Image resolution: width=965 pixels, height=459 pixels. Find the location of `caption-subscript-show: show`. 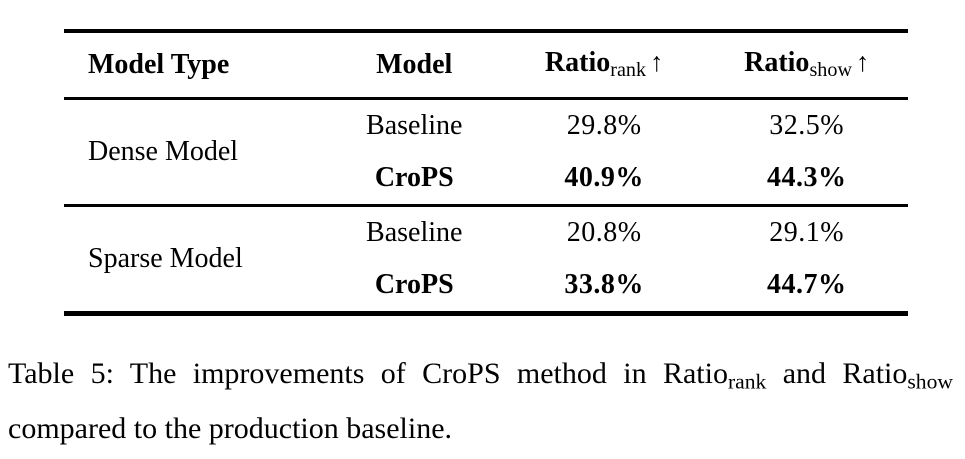

caption-subscript-show: show is located at coordinates (930, 381).